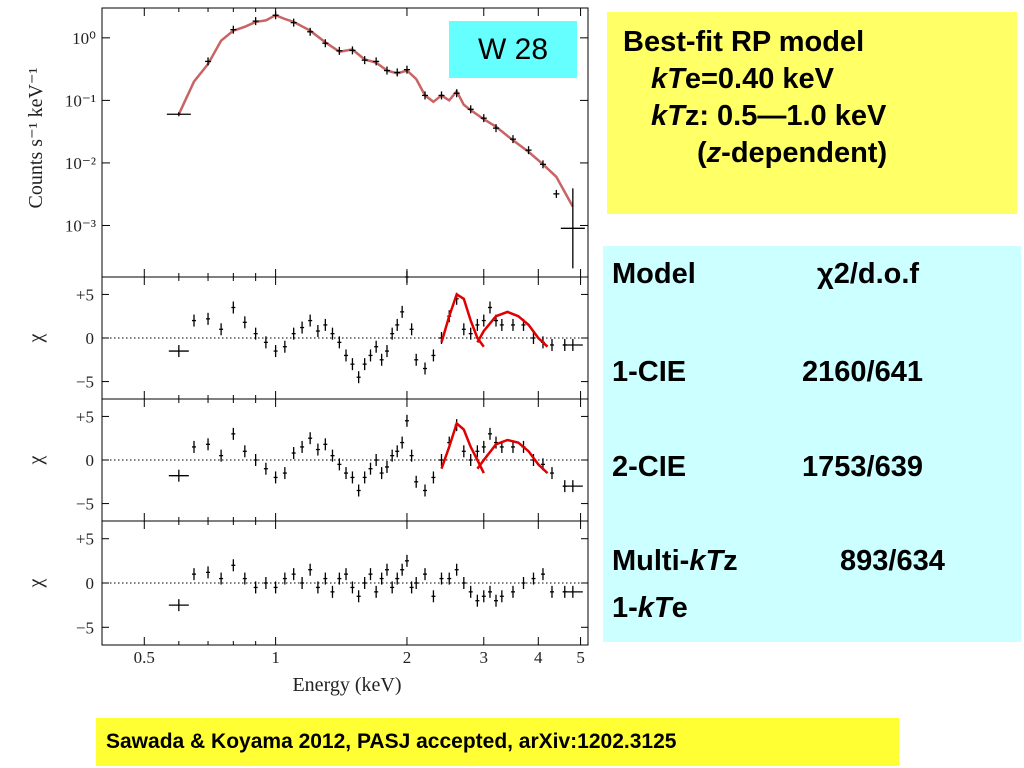 The image size is (1024, 768). I want to click on table-row-1cie-model: 1-CIE, so click(649, 372).